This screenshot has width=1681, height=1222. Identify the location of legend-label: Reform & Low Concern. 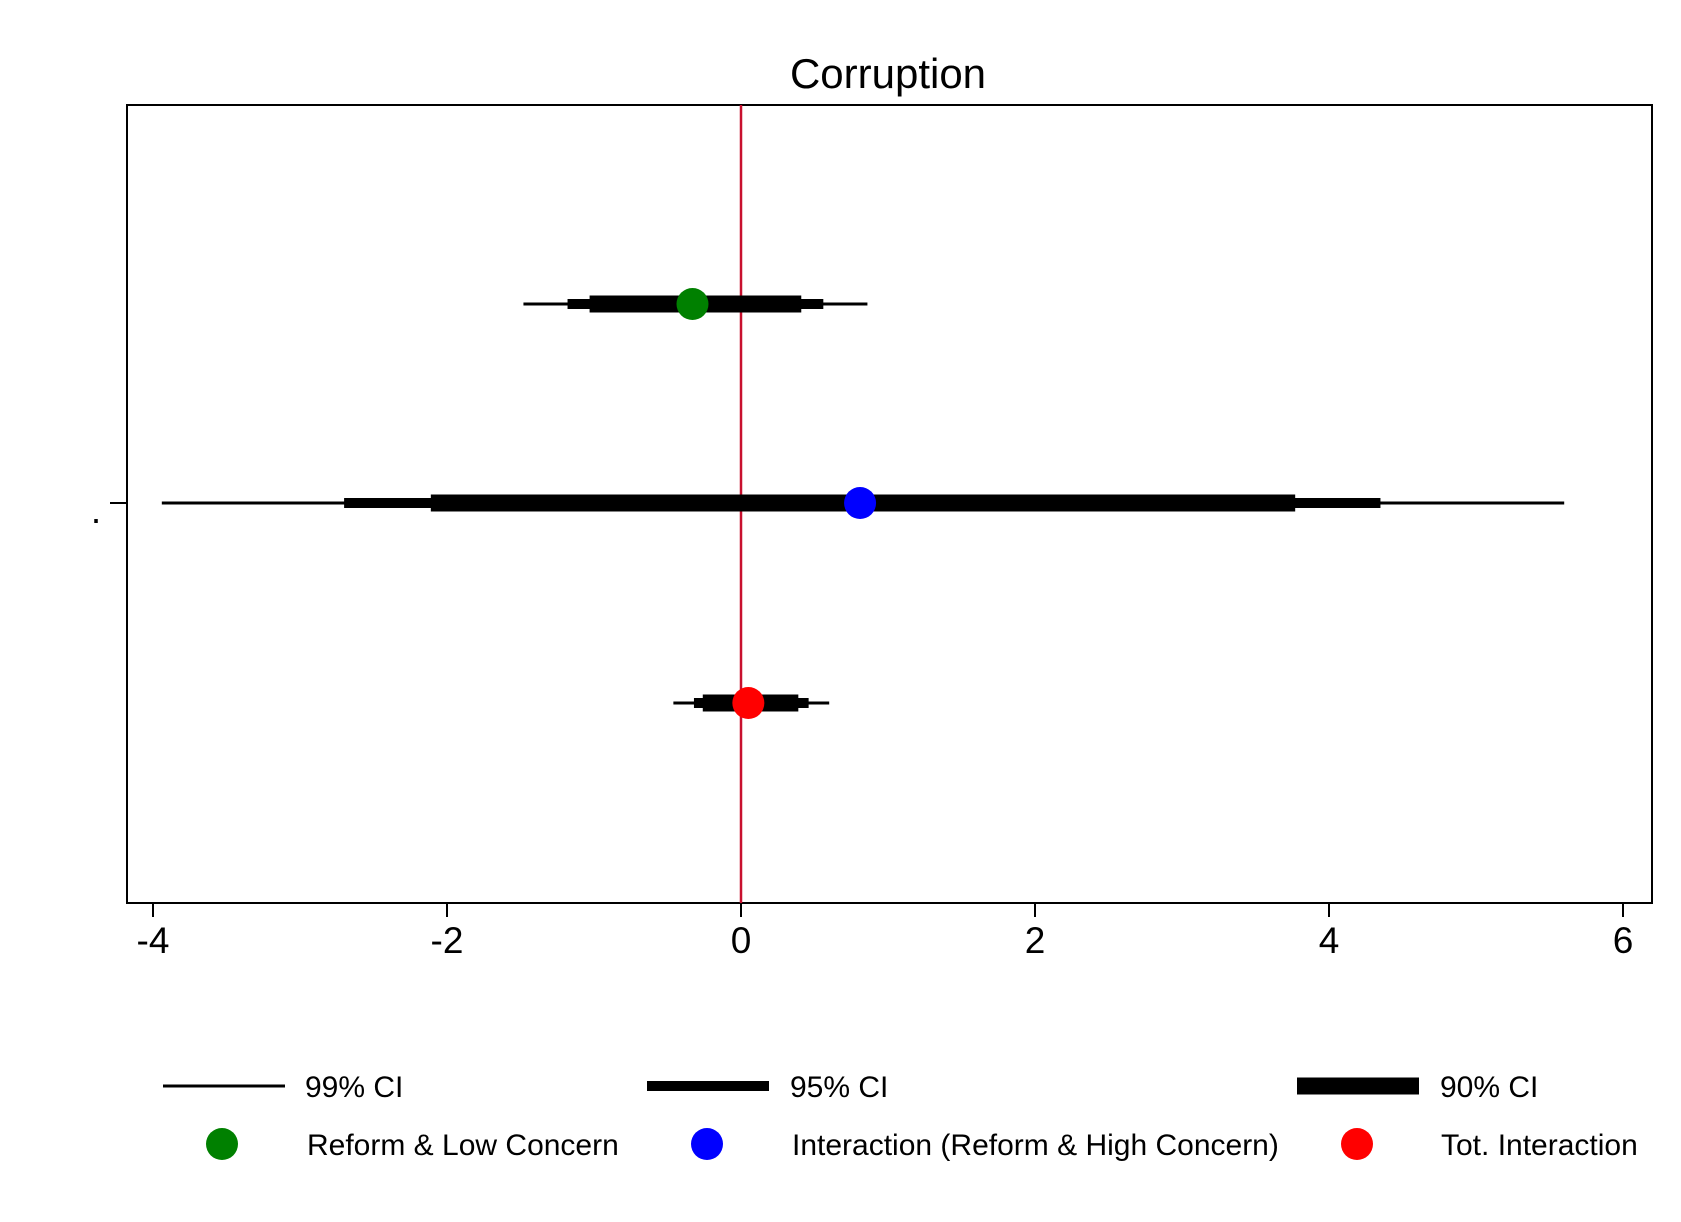
(463, 1145).